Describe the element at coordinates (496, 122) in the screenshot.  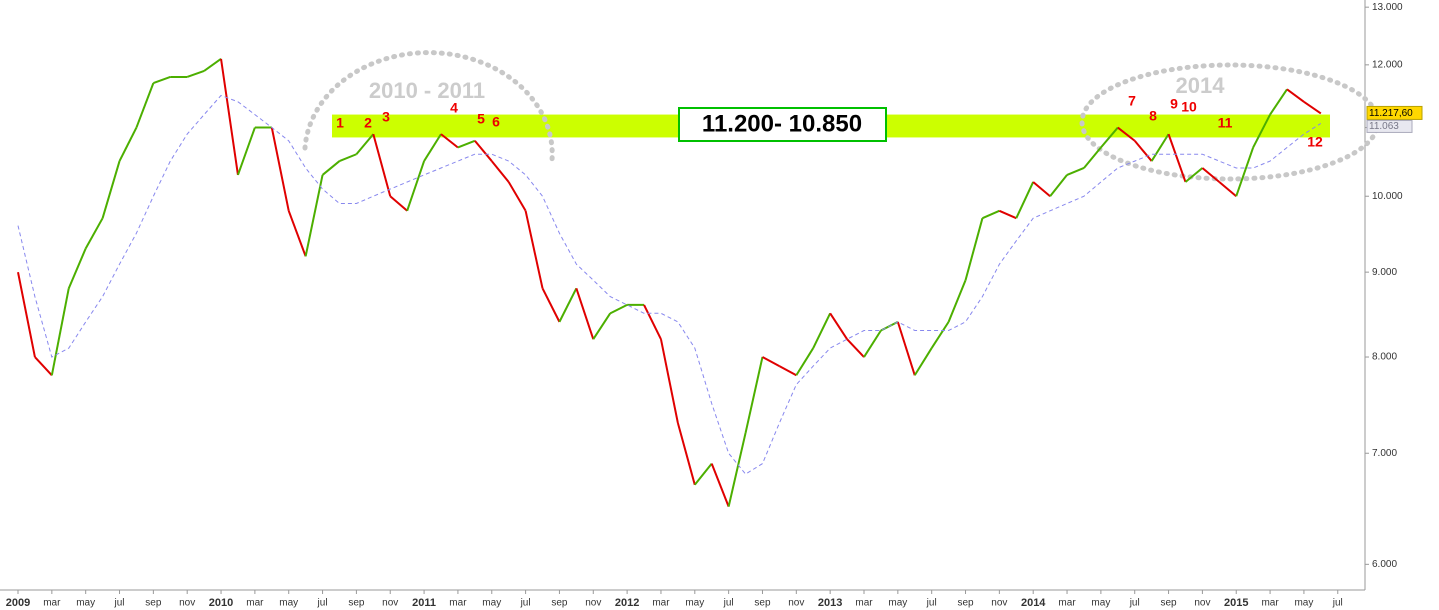
I see `peak-label: 6` at that location.